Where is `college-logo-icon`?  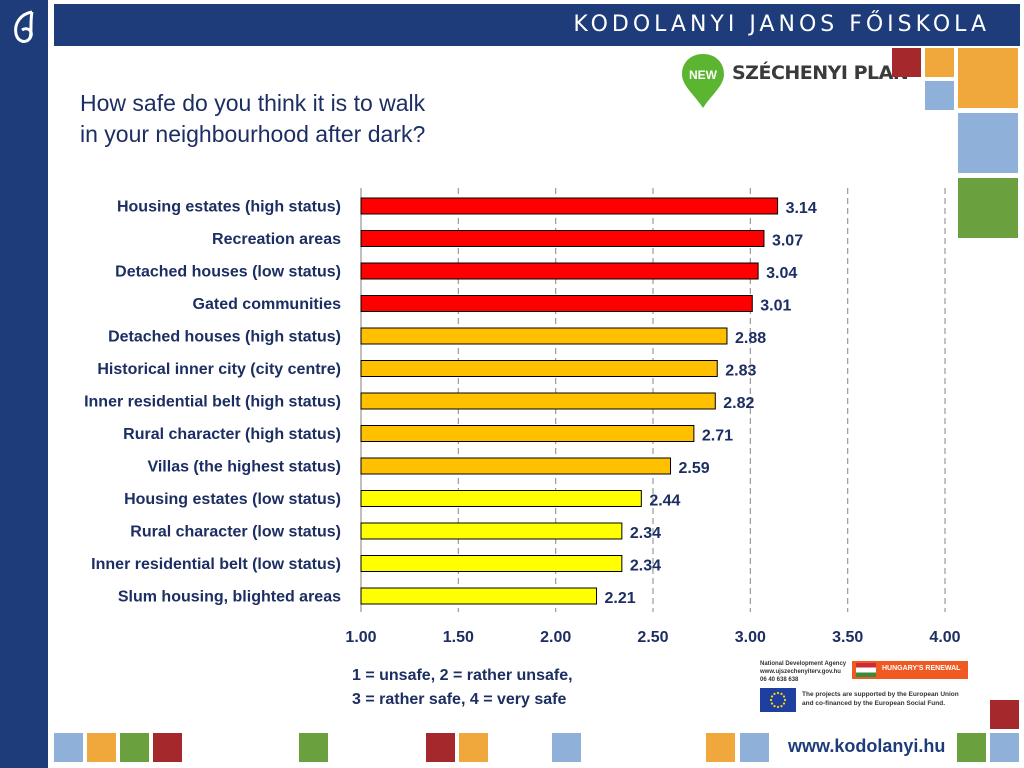
college-logo-icon is located at coordinates (24, 26).